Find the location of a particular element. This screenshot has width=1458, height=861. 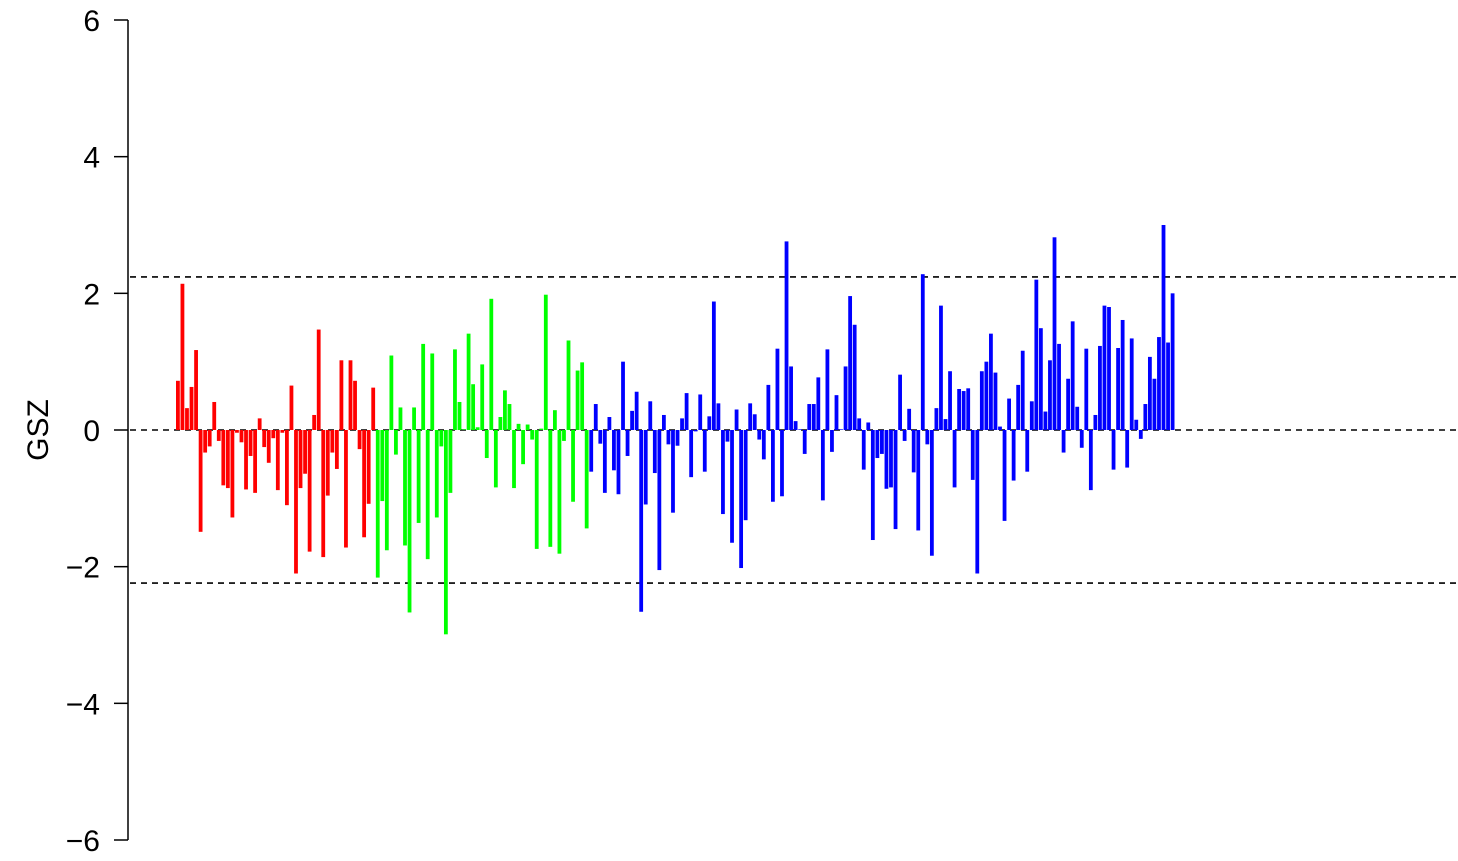

y-tick-label: 0 is located at coordinates (91, 431).